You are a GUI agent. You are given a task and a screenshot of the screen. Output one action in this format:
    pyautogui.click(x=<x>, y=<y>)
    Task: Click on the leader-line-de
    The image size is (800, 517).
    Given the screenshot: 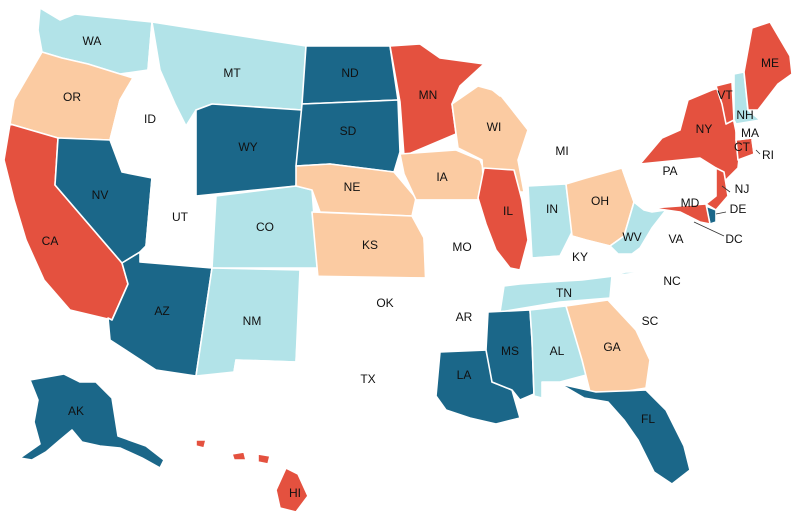 What is the action you would take?
    pyautogui.click(x=721, y=213)
    